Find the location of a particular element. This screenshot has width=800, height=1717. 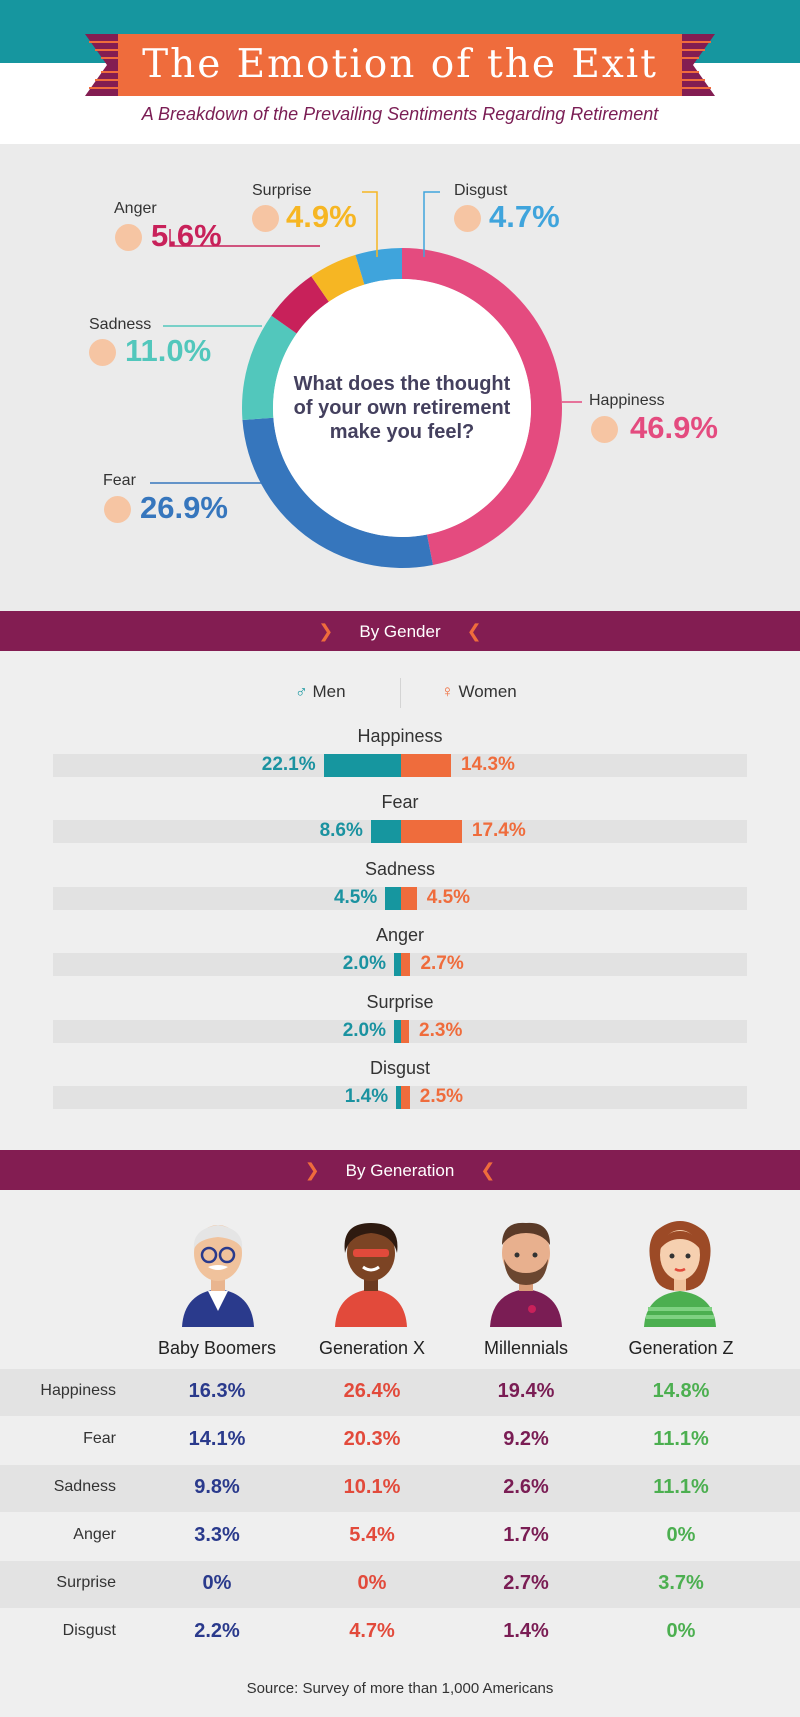

generation-x-avatar is located at coordinates (371, 1275).